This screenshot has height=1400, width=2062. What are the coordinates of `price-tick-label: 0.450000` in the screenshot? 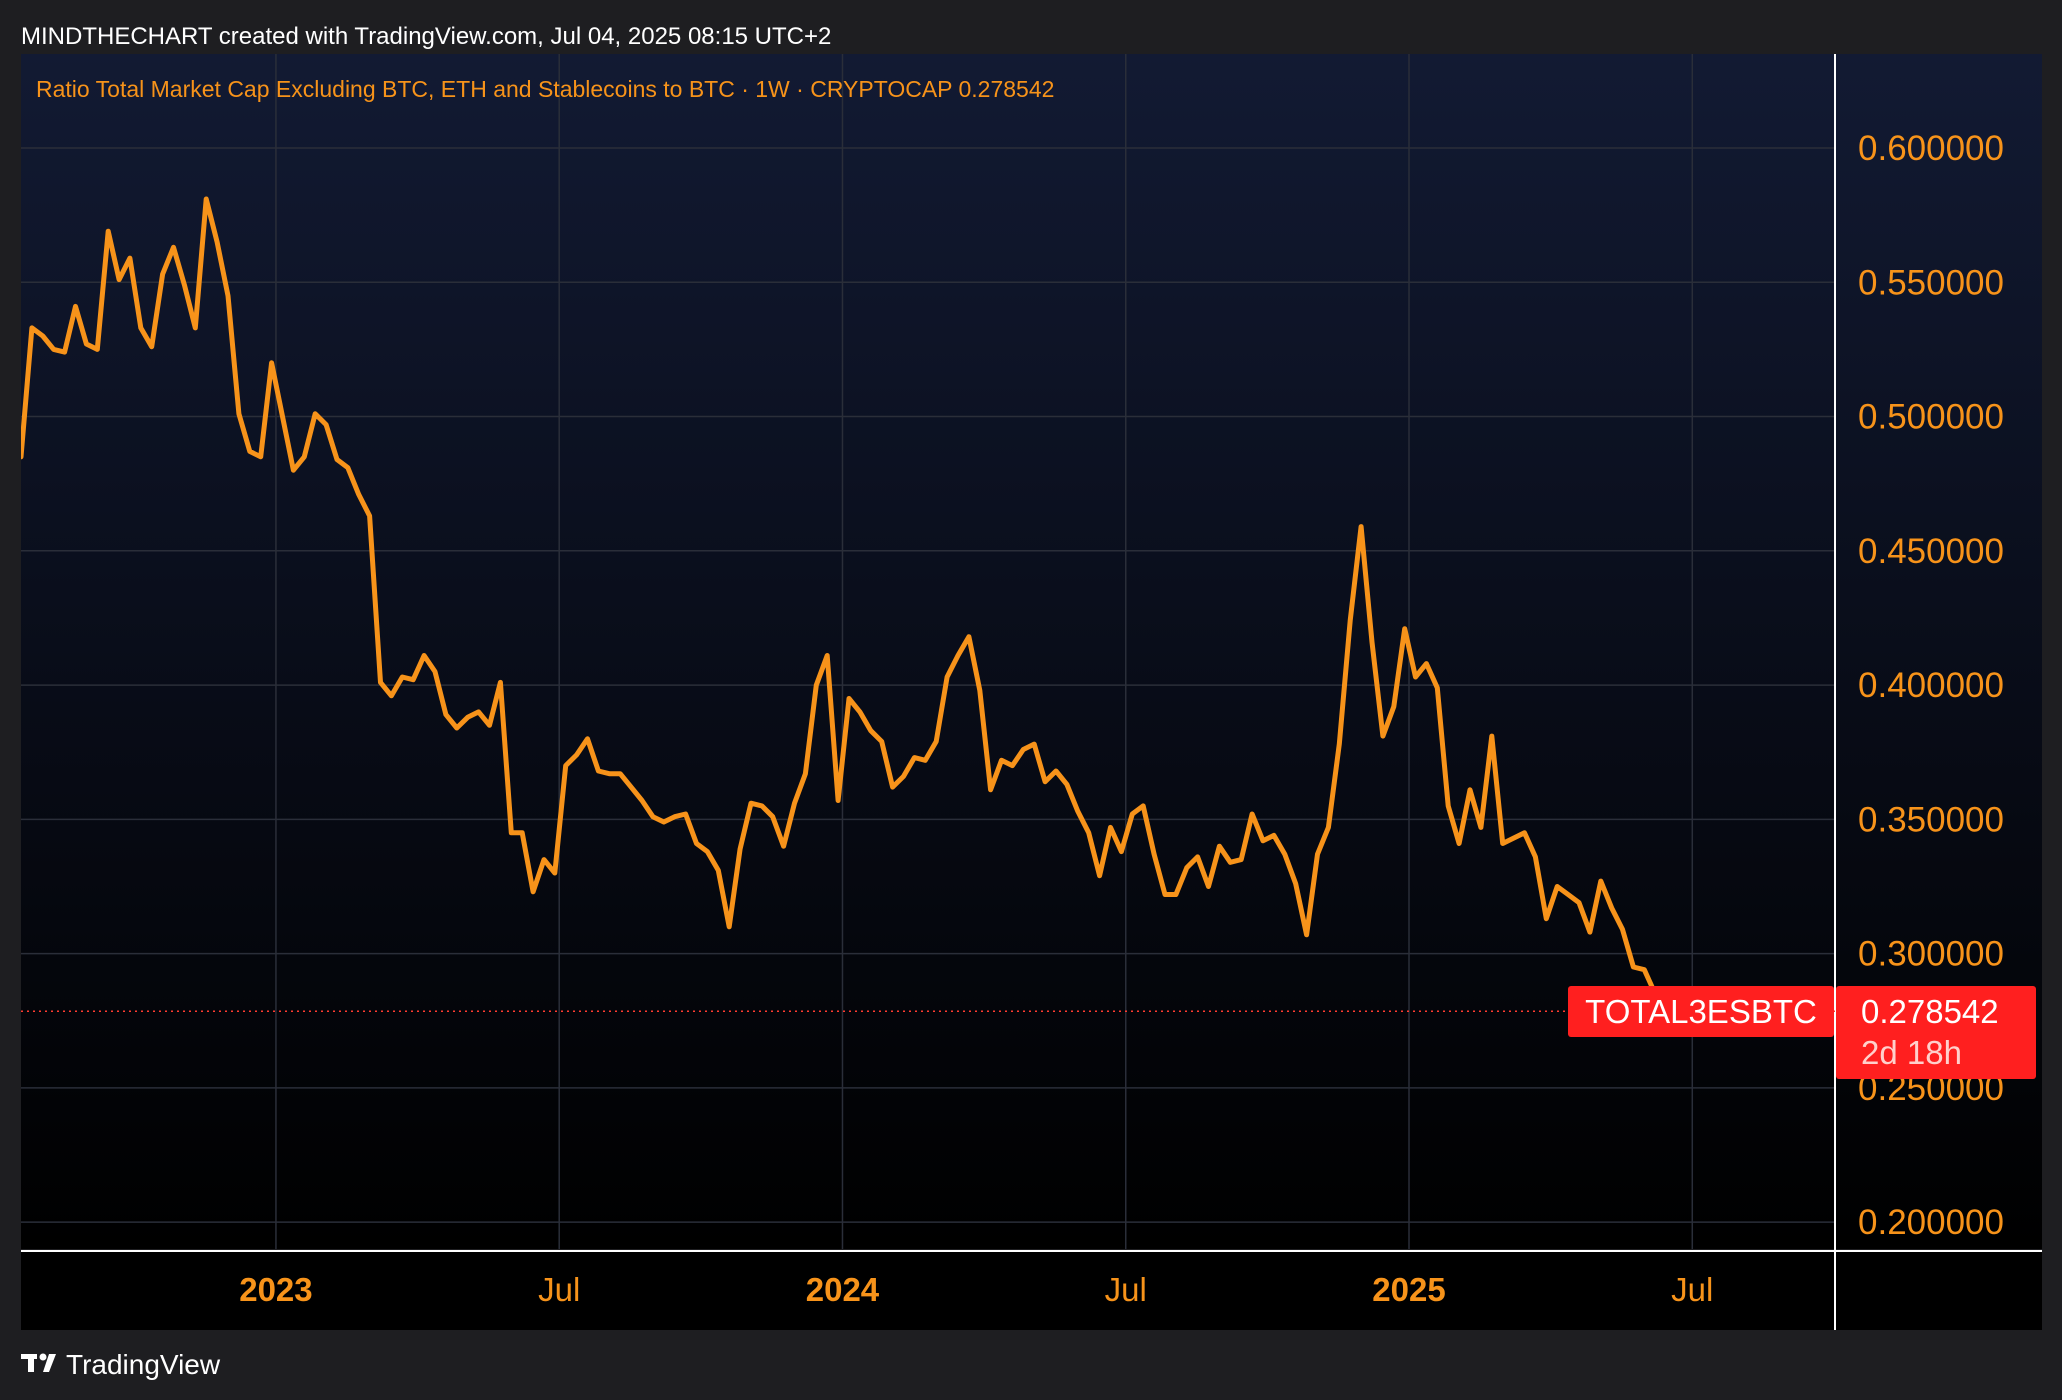 It's located at (1931, 551).